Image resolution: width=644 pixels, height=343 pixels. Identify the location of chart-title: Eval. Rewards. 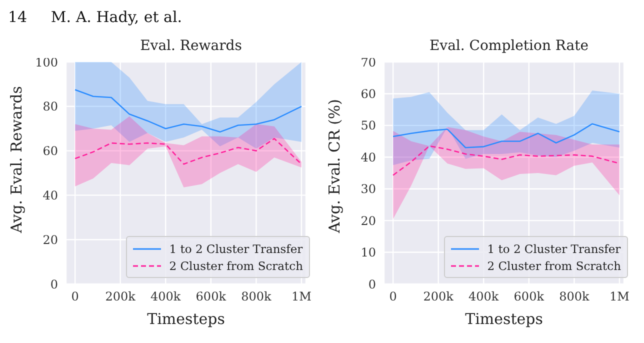
(191, 46).